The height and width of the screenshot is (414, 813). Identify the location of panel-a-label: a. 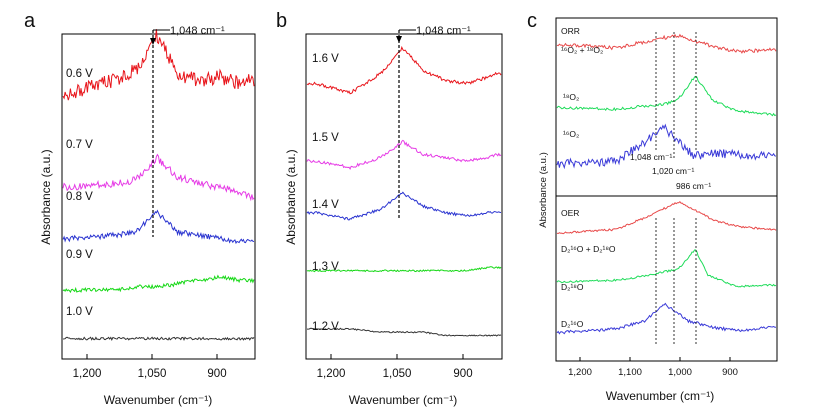
(30, 21).